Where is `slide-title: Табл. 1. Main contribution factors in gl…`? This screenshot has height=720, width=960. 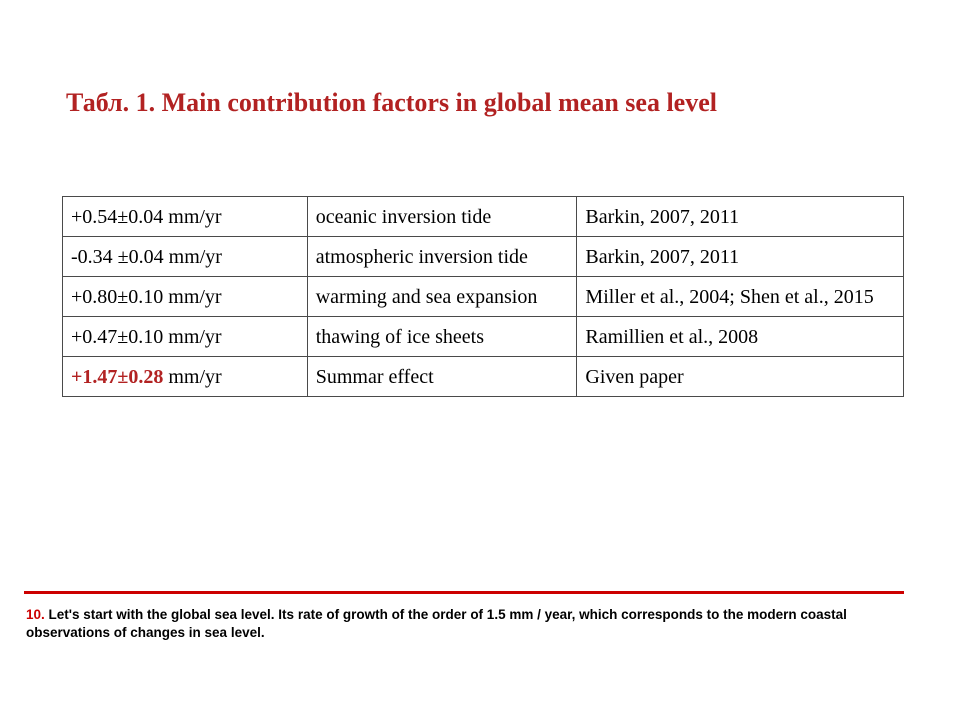 slide-title: Табл. 1. Main contribution factors in gl… is located at coordinates (391, 102).